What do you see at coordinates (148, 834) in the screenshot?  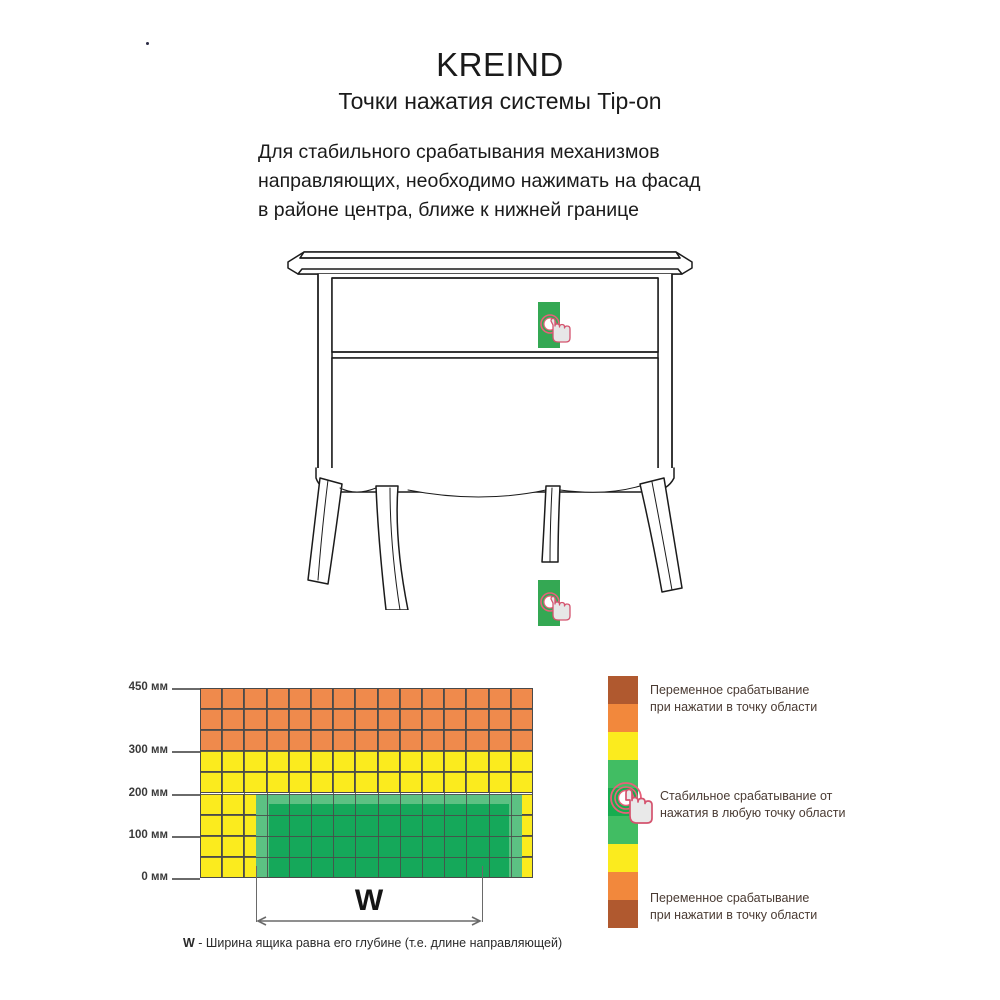 I see `y-axis-label: 100 мм` at bounding box center [148, 834].